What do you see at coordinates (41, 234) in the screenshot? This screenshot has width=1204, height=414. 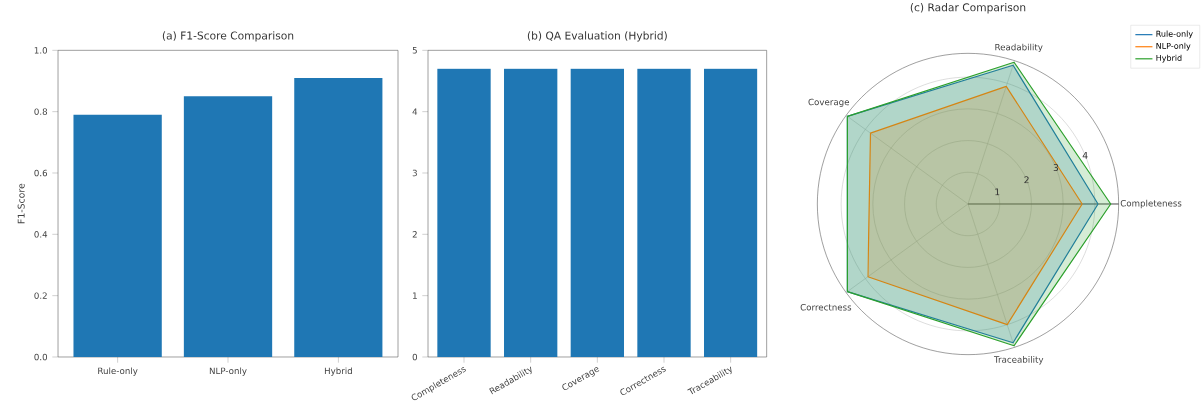 I see `y-tick-label: 0.4` at bounding box center [41, 234].